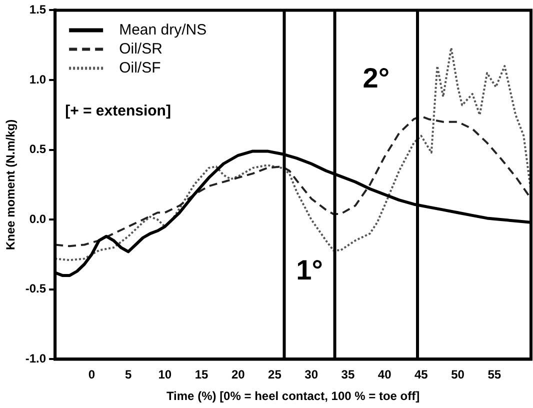 This screenshot has height=408, width=533. I want to click on x-tick-label: 40, so click(385, 375).